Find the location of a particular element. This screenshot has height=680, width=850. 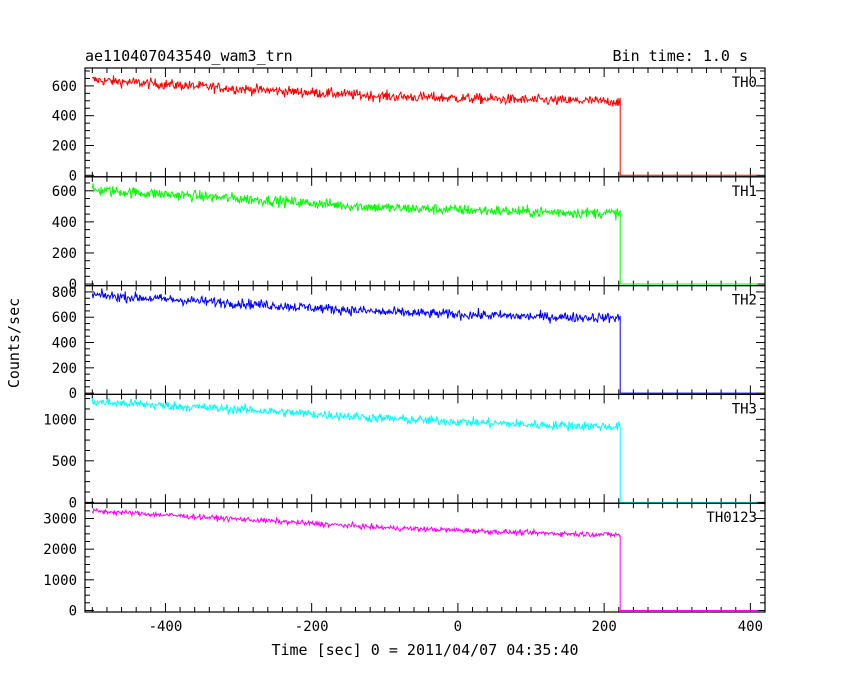

y-tick-label-th2: 600 is located at coordinates (64, 318).